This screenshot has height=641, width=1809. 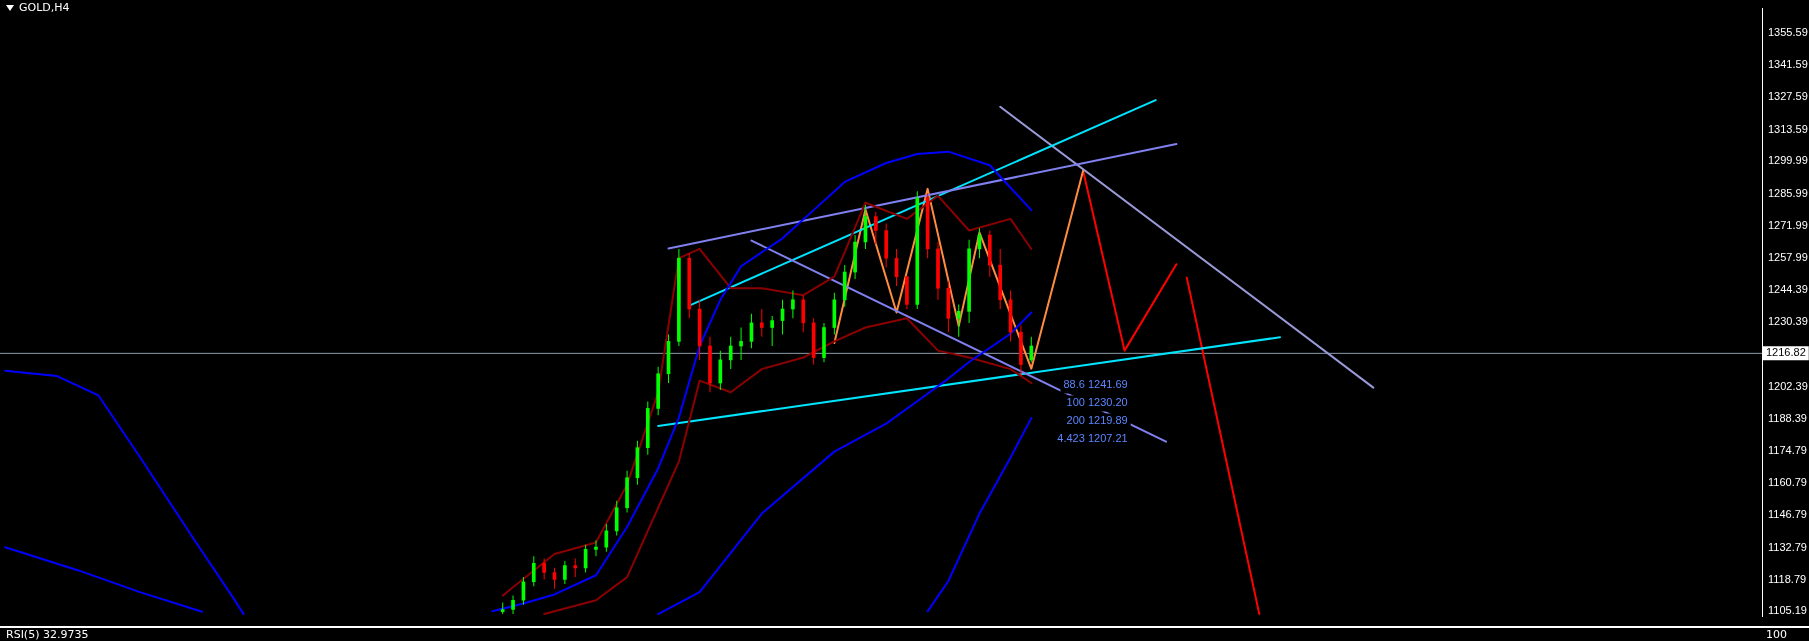 What do you see at coordinates (1787, 418) in the screenshot?
I see `y-tick-label: 1188.39` at bounding box center [1787, 418].